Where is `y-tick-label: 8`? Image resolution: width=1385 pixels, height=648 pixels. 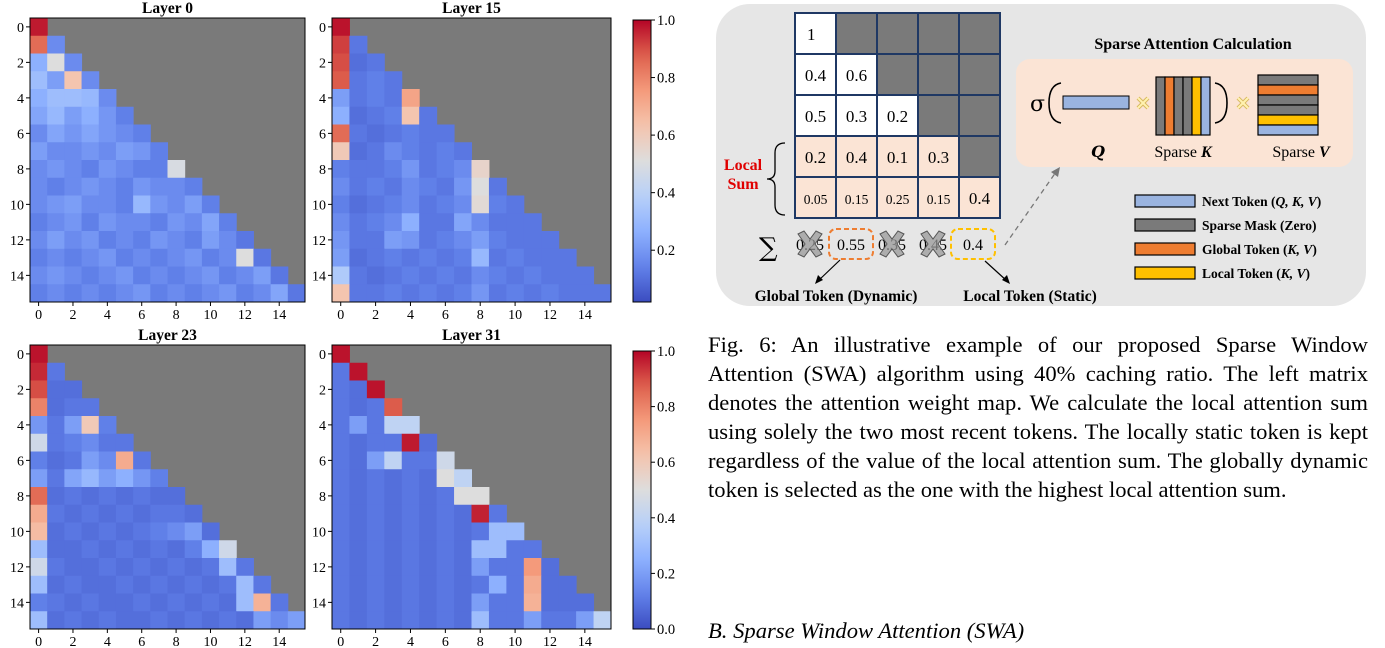 y-tick-label: 8 is located at coordinates (20, 170).